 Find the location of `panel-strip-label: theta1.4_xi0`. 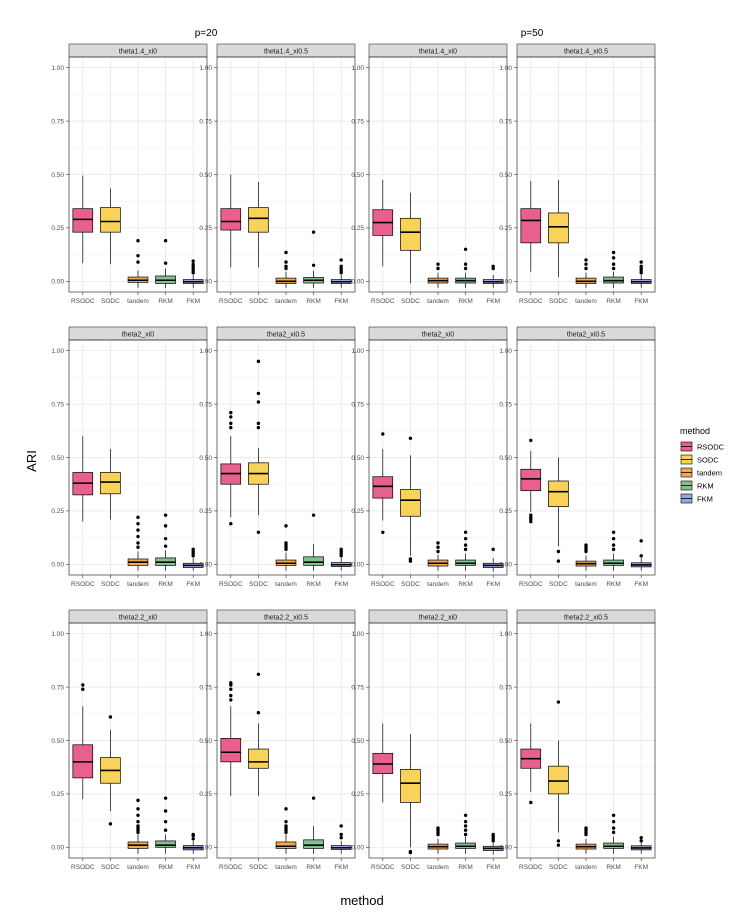

panel-strip-label: theta1.4_xi0 is located at coordinates (138, 52).